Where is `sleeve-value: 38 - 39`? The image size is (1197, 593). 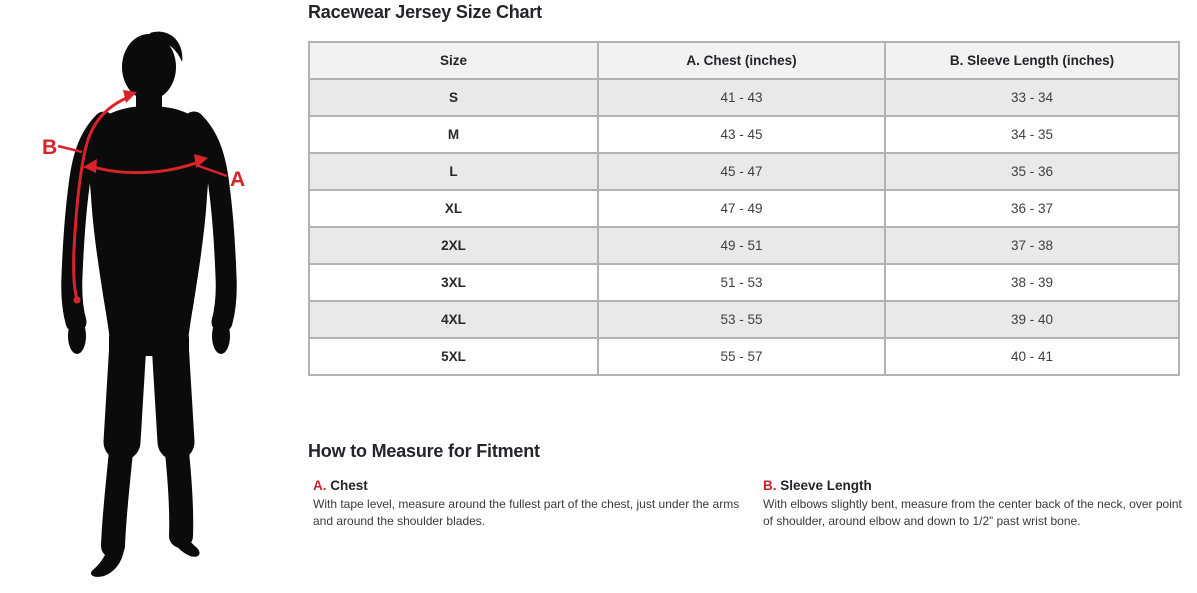
sleeve-value: 38 - 39 is located at coordinates (1032, 282).